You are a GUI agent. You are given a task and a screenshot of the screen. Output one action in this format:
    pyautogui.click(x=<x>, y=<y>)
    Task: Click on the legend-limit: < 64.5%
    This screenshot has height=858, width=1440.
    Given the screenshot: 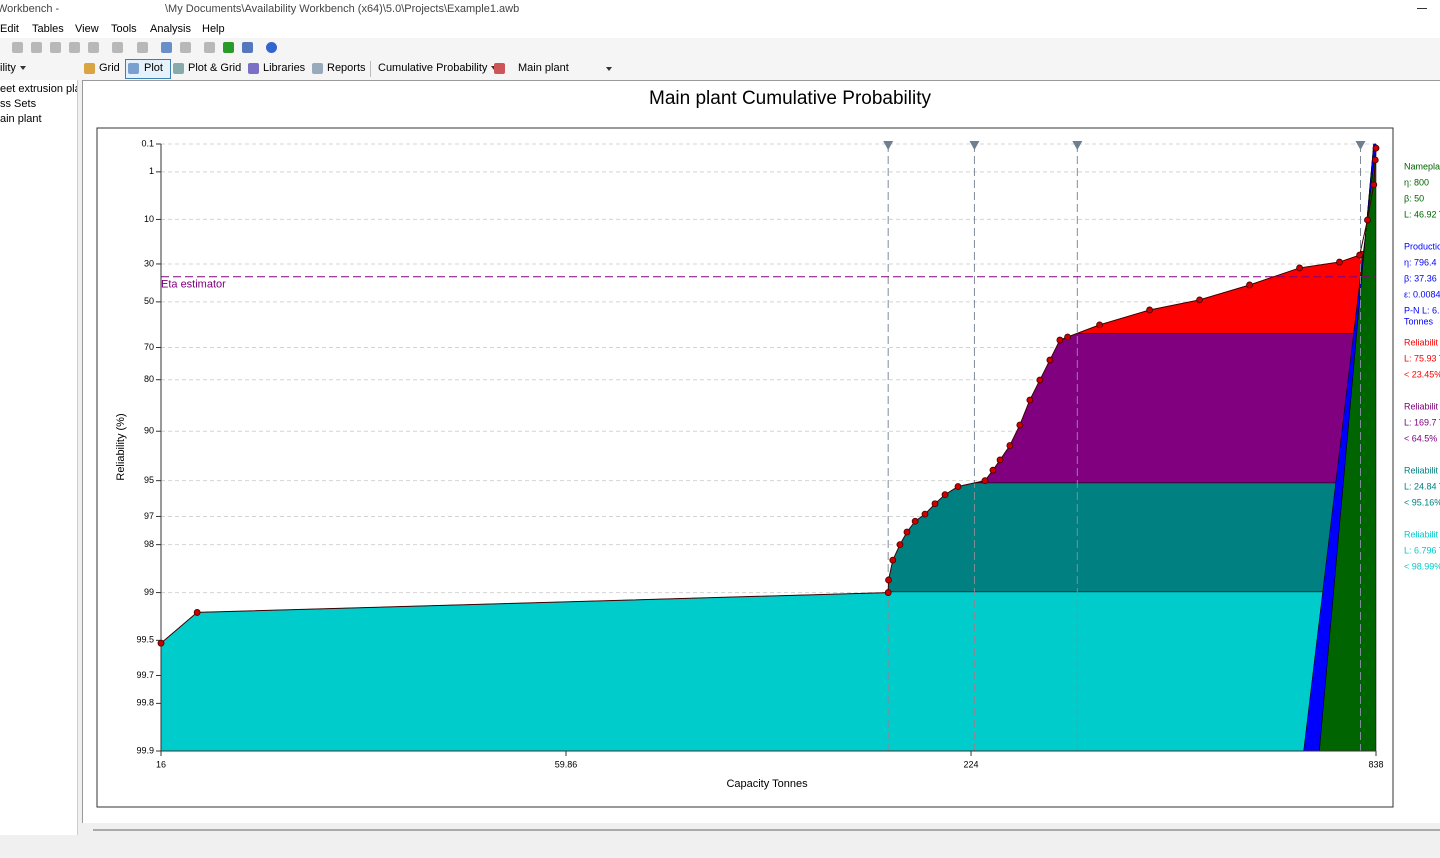 What is the action you would take?
    pyautogui.click(x=1420, y=438)
    